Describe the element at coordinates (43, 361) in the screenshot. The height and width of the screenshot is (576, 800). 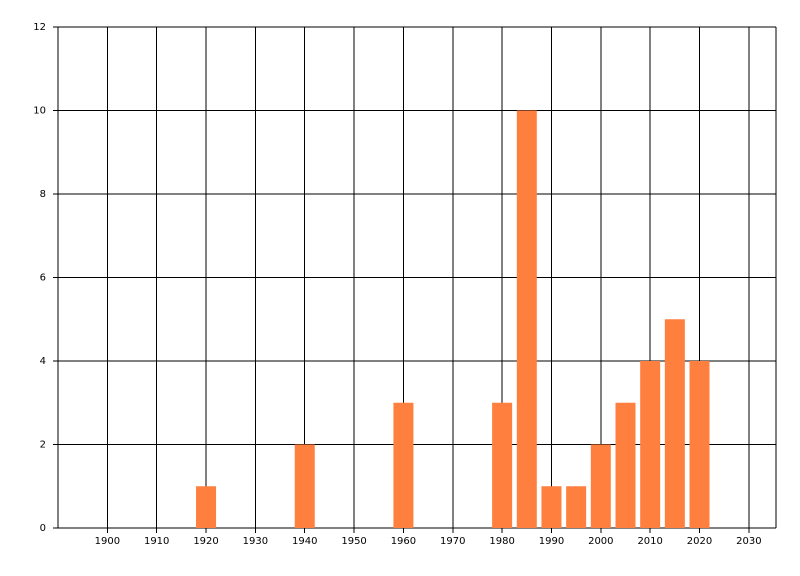
I see `y-tick-label: 4` at that location.